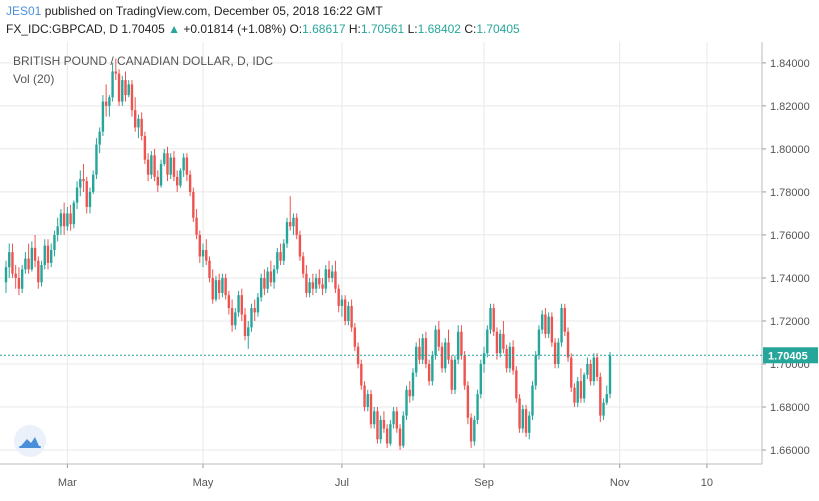 The height and width of the screenshot is (501, 819). Describe the element at coordinates (620, 483) in the screenshot. I see `x-tick-label: Nov` at that location.